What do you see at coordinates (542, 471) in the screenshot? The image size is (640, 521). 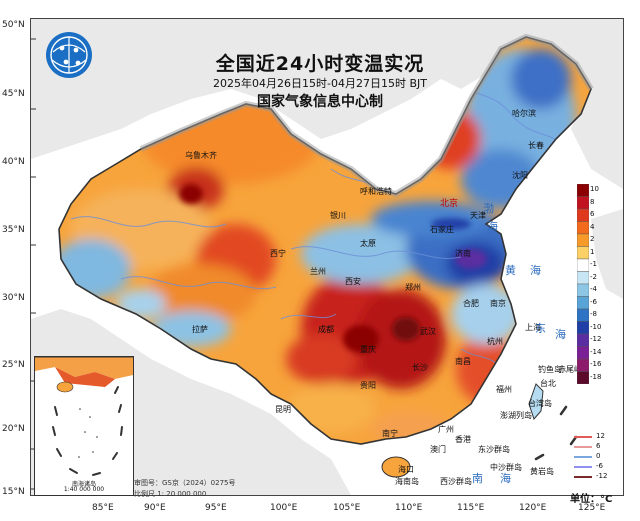 I see `city-label: 黄岩岛` at bounding box center [542, 471].